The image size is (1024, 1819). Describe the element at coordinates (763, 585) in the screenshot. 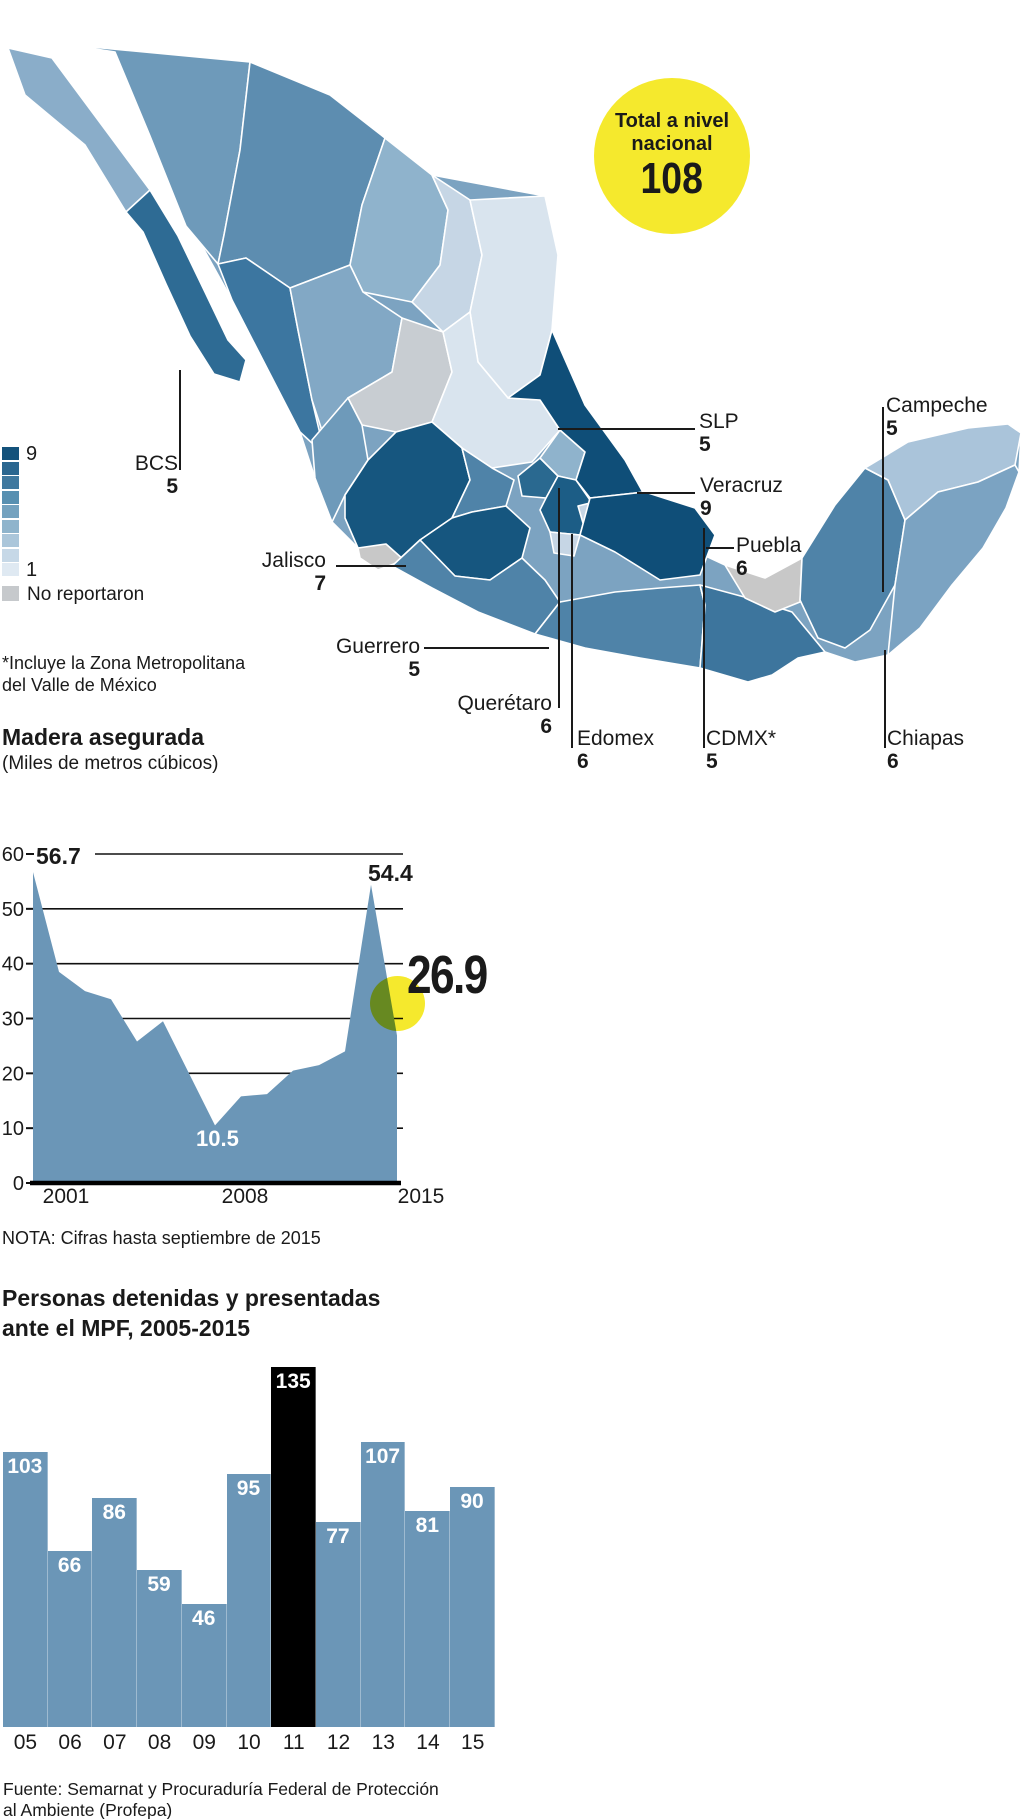

I see `state-tabasco` at that location.